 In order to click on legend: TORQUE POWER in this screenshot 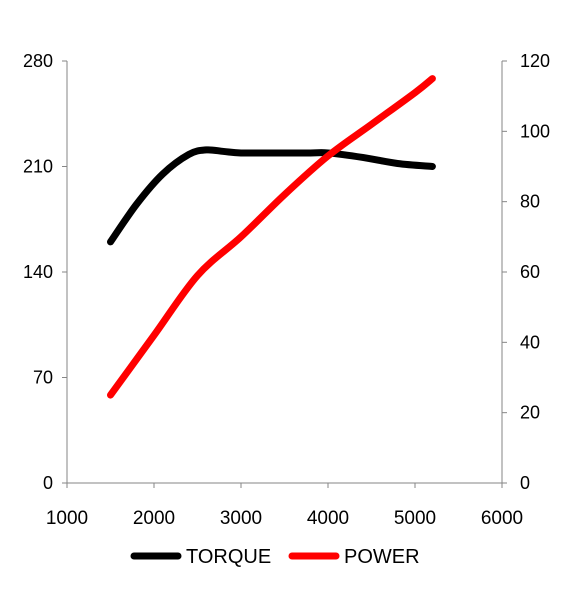, I will do `click(275, 557)`.